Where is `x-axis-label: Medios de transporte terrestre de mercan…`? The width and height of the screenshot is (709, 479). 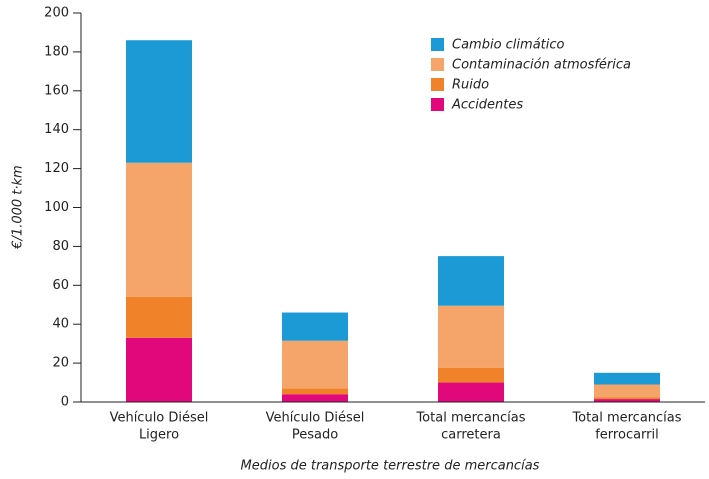
x-axis-label: Medios de transporte terrestre de mercan… is located at coordinates (390, 466).